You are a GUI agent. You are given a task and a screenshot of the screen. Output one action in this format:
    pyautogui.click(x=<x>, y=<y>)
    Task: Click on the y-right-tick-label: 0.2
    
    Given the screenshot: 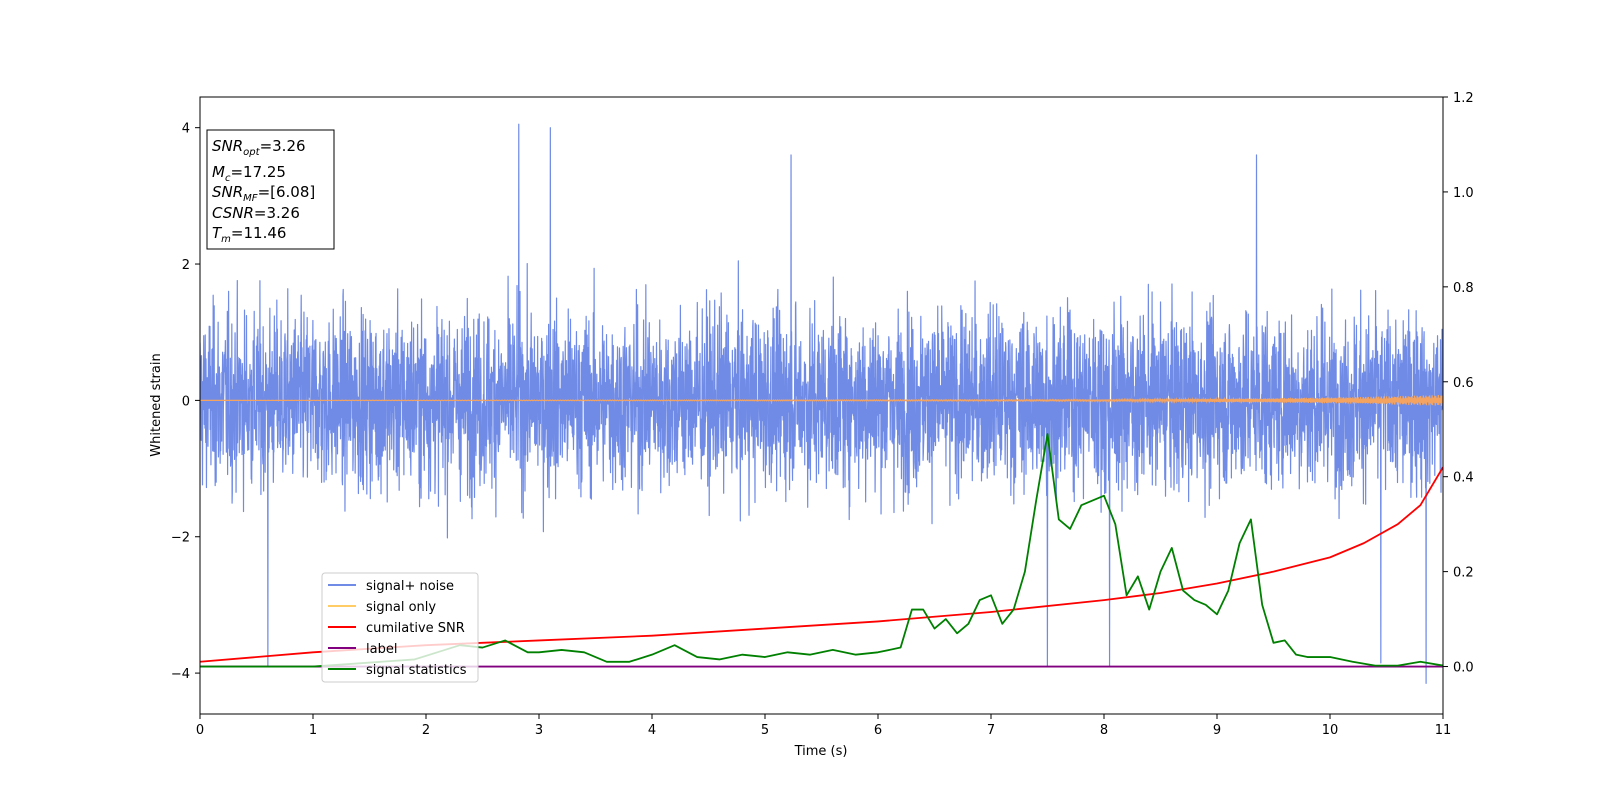 What is the action you would take?
    pyautogui.click(x=1463, y=573)
    